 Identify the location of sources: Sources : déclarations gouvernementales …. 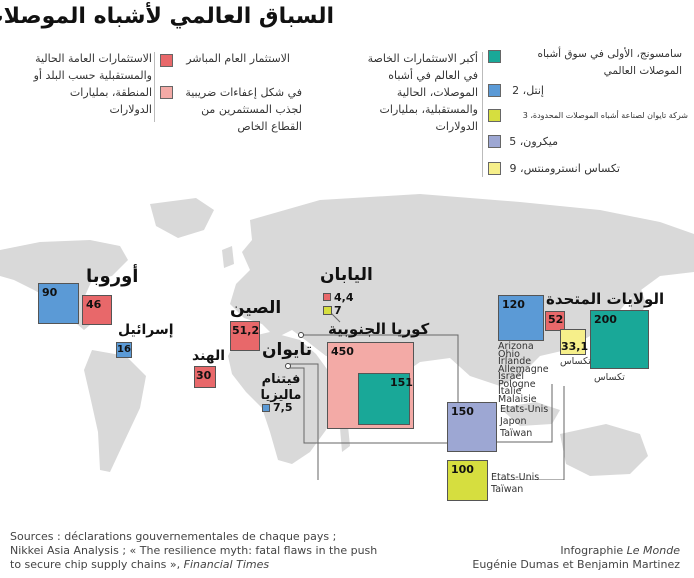
(194, 550).